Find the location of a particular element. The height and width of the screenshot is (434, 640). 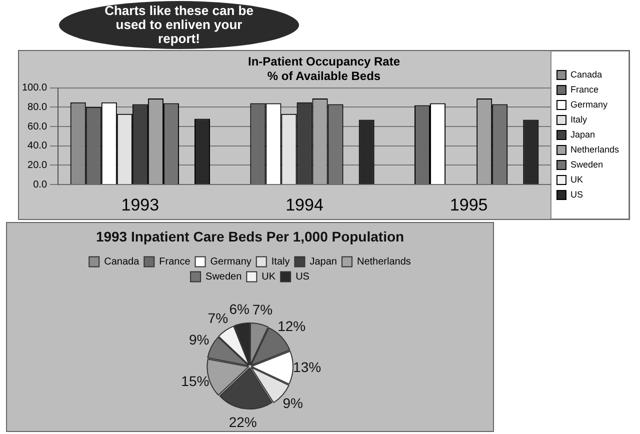

y-tick-label: 40.0 is located at coordinates (38, 146).